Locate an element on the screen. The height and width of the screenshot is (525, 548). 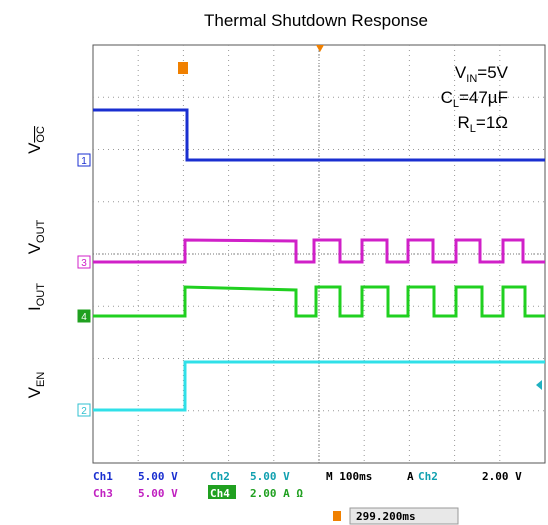
channel-label: VOC is located at coordinates (36, 140).